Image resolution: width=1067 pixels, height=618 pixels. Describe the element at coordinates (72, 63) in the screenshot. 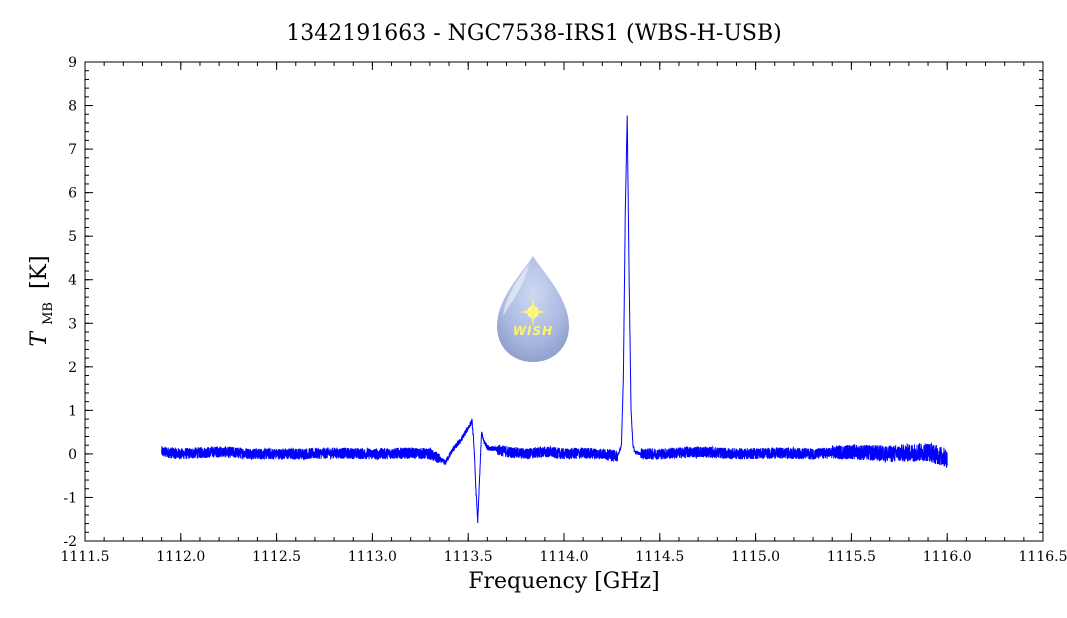

I see `y-tick-label: 9` at that location.